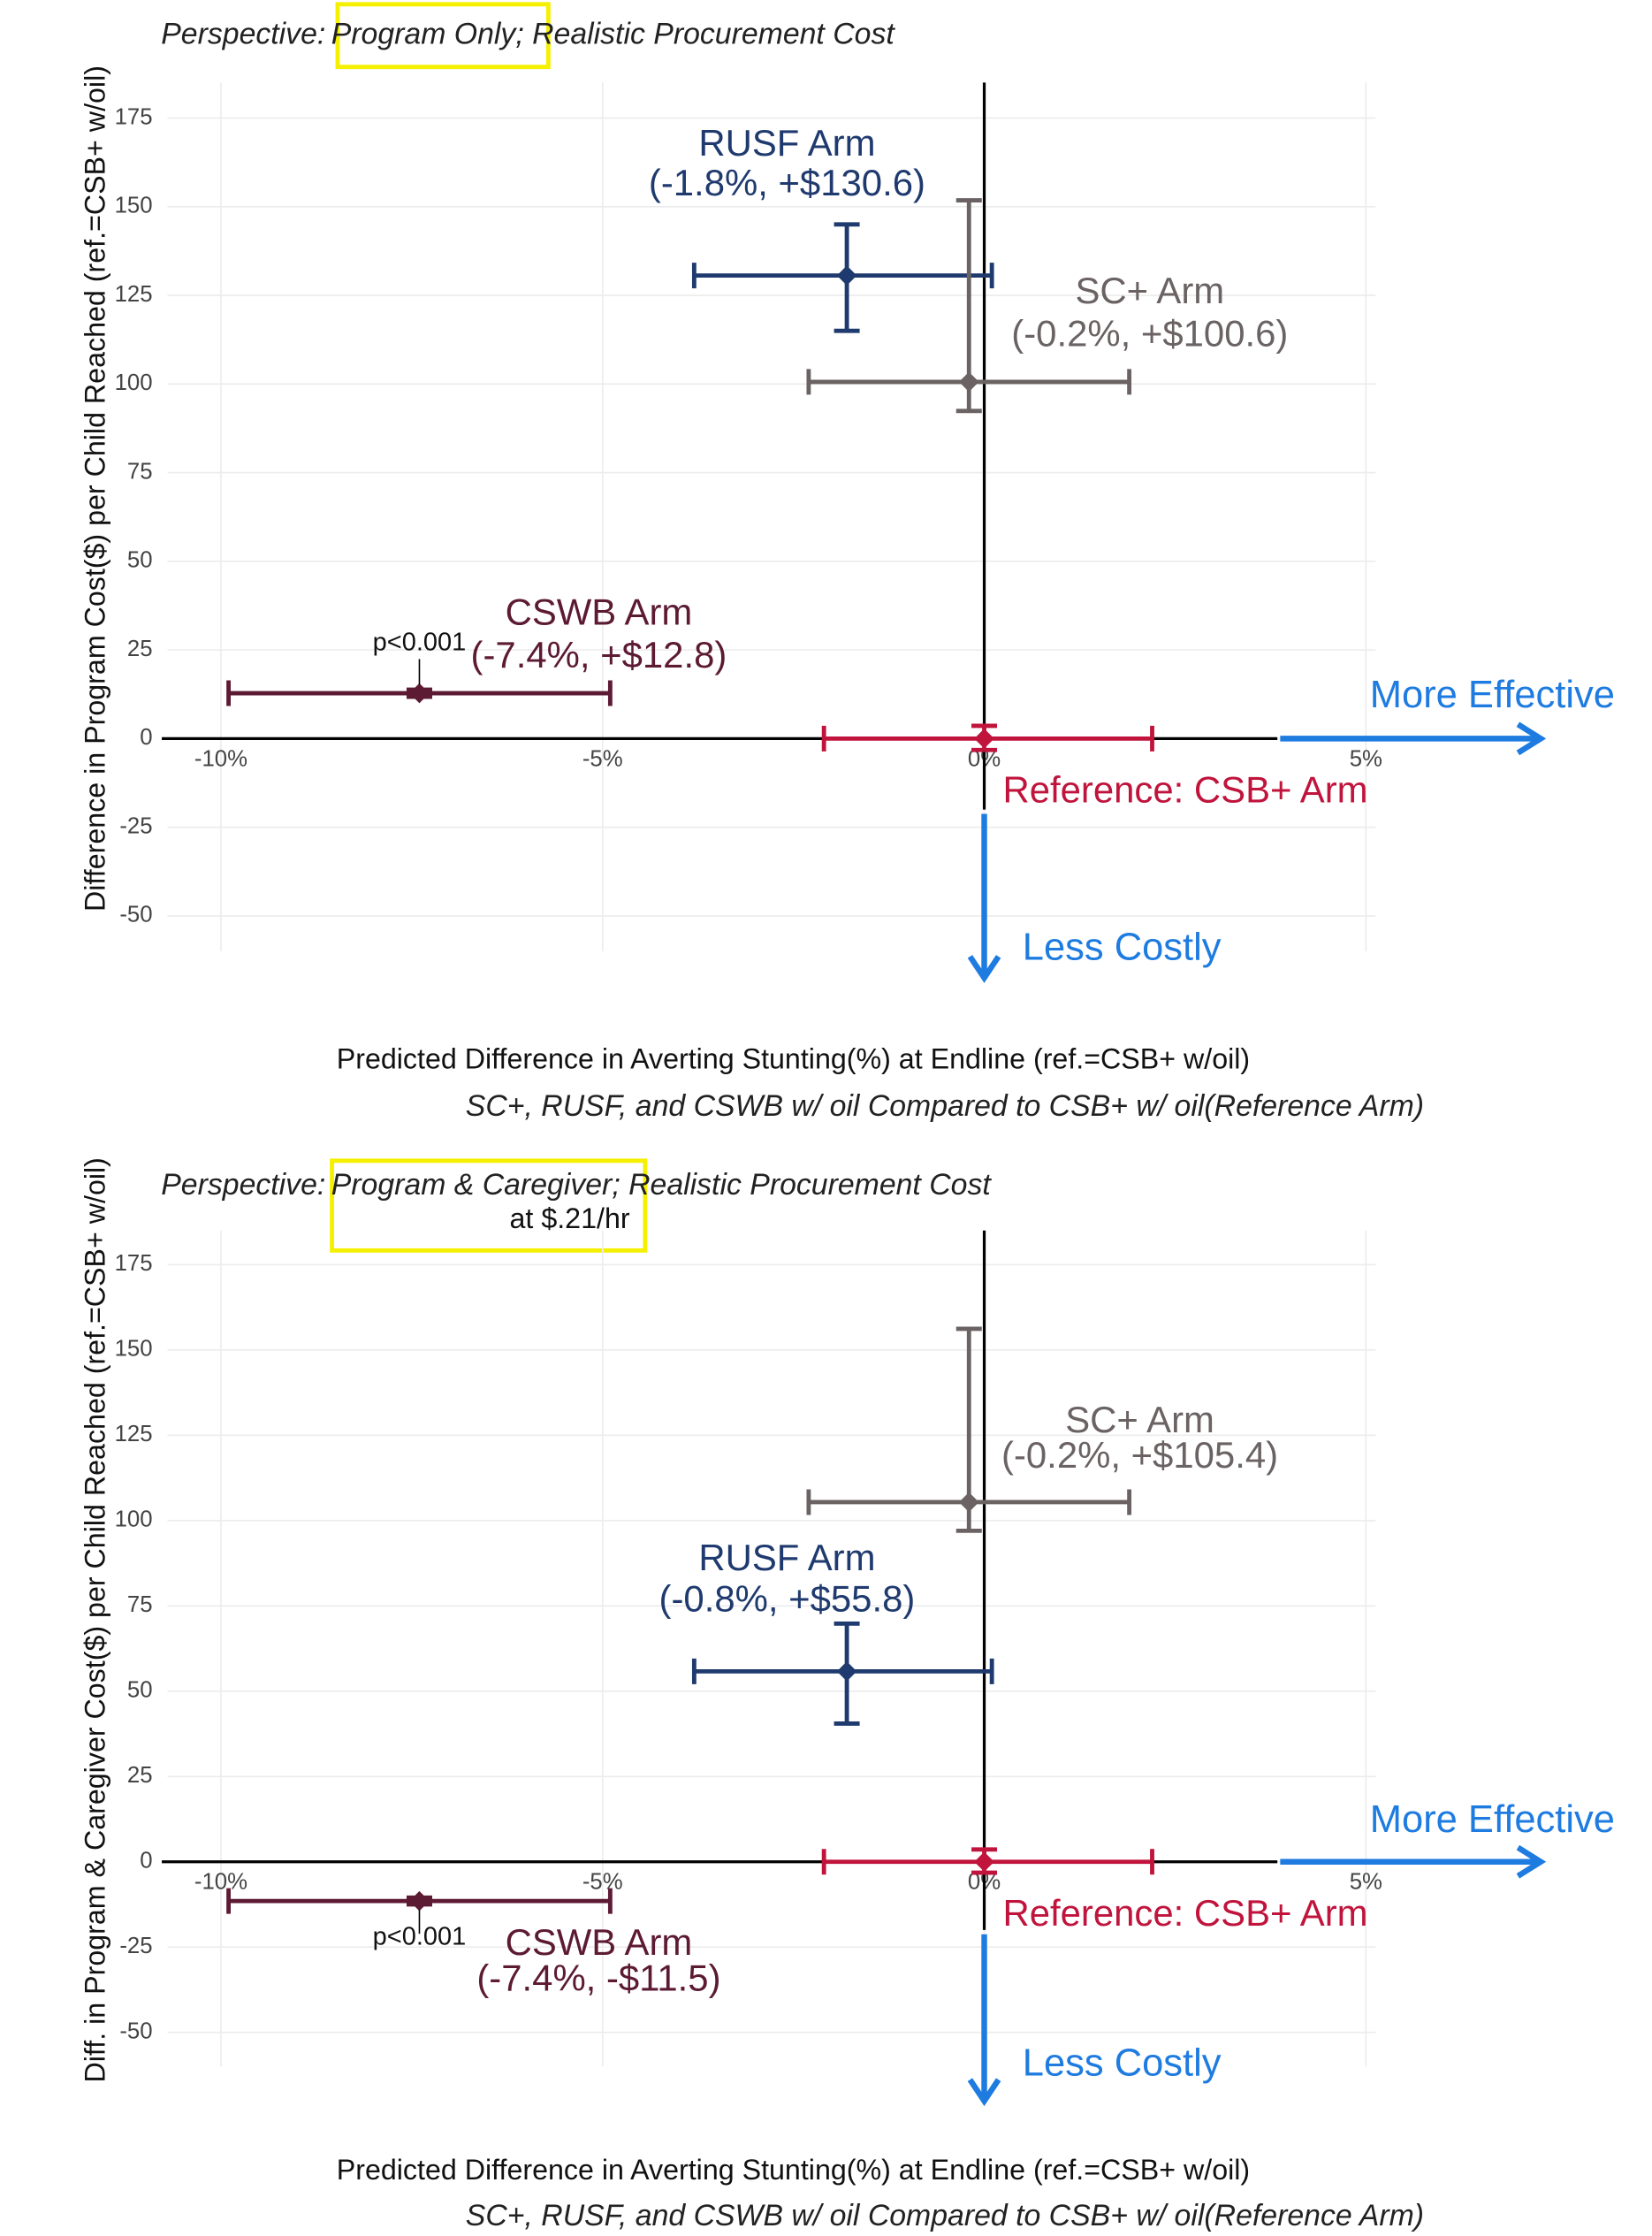 The width and height of the screenshot is (1652, 2236). I want to click on series-value-label: (-0.8%, +$55.8), so click(788, 1599).